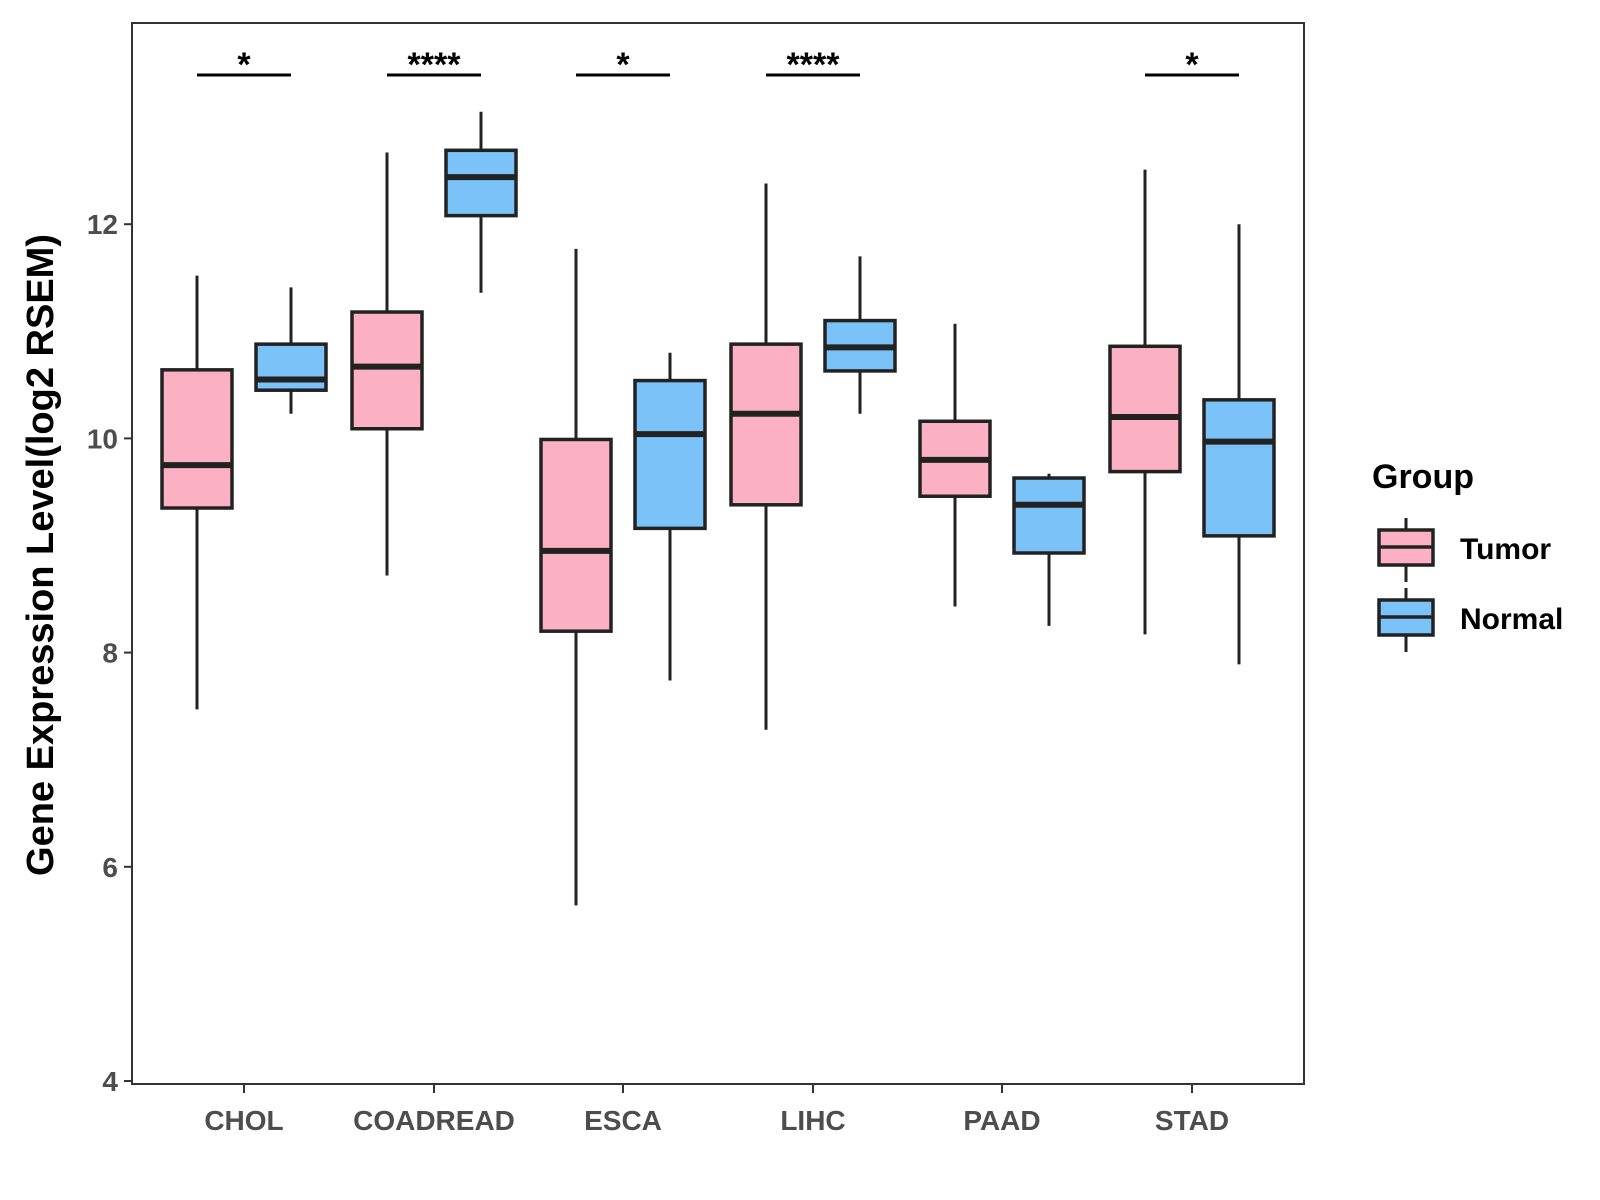 The height and width of the screenshot is (1200, 1600). I want to click on box-esca-tumor, so click(576, 577).